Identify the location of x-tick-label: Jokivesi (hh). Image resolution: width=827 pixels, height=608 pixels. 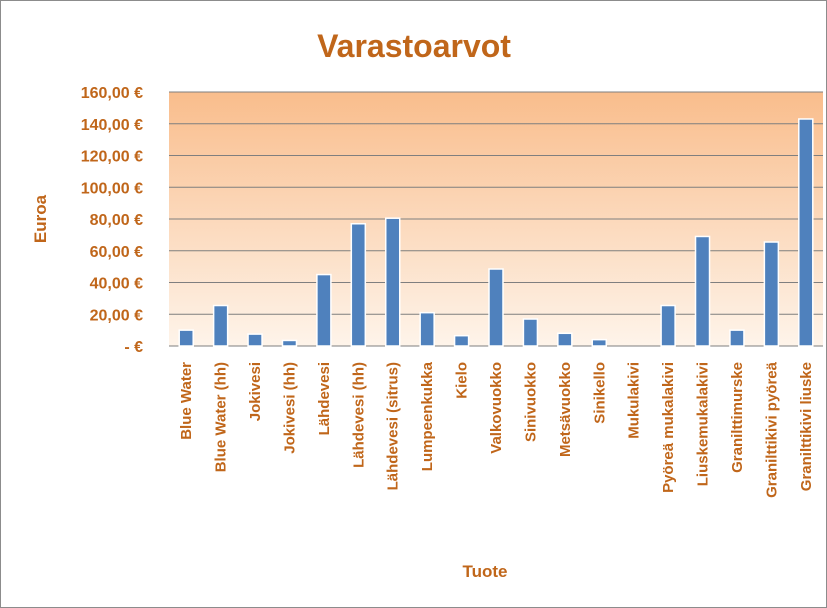
(289, 408).